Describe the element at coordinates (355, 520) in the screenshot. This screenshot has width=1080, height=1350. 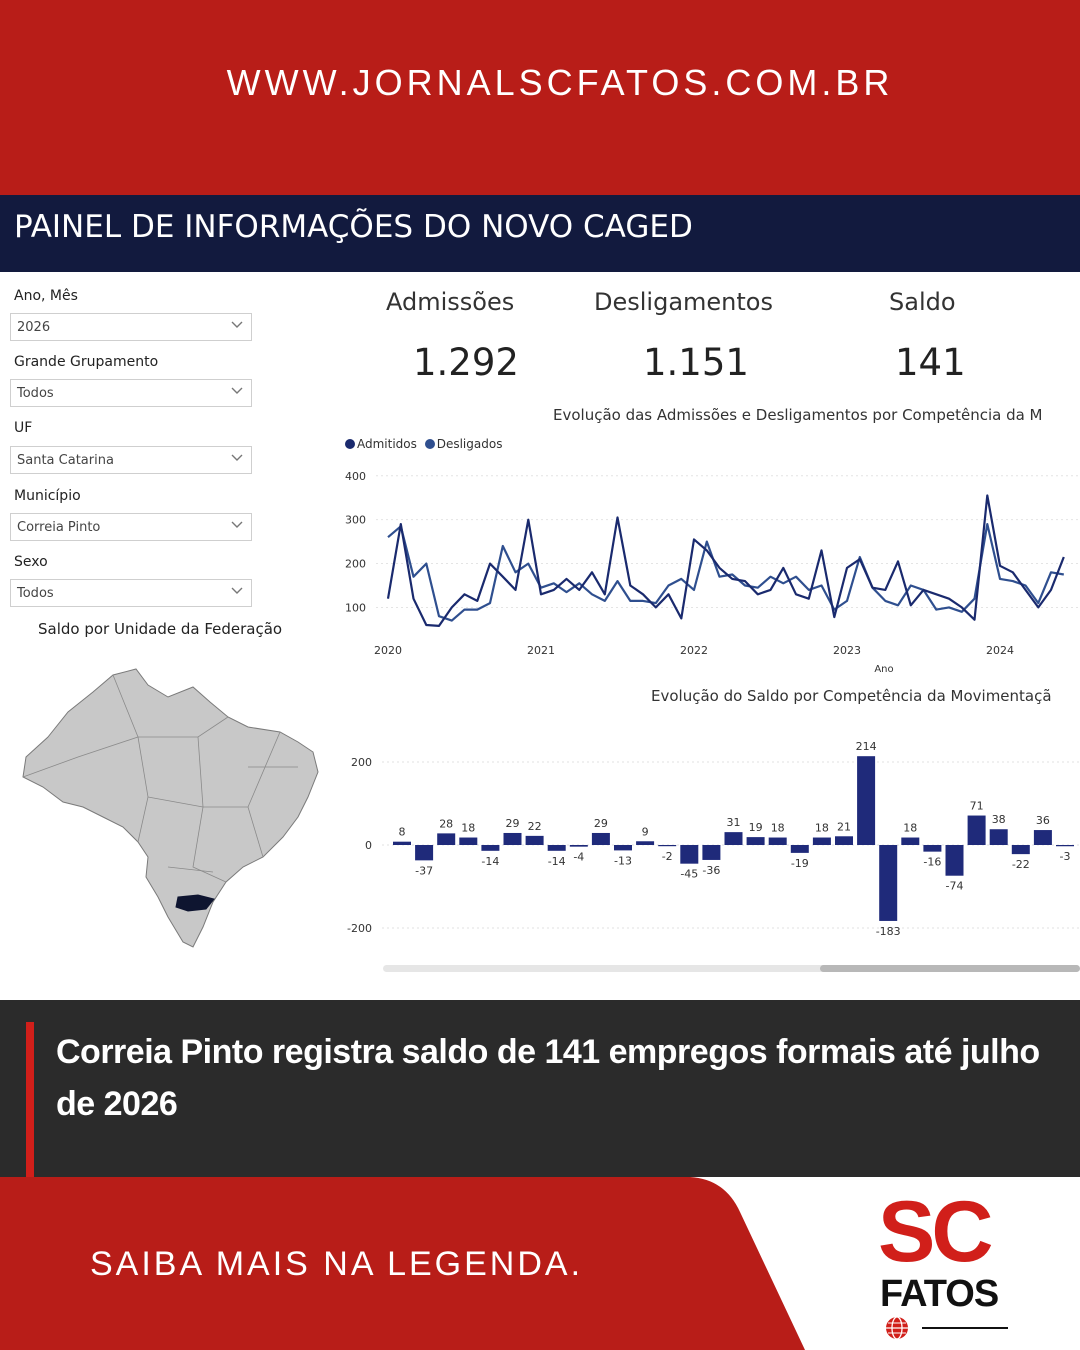
I see `y-tick-label: 300` at that location.